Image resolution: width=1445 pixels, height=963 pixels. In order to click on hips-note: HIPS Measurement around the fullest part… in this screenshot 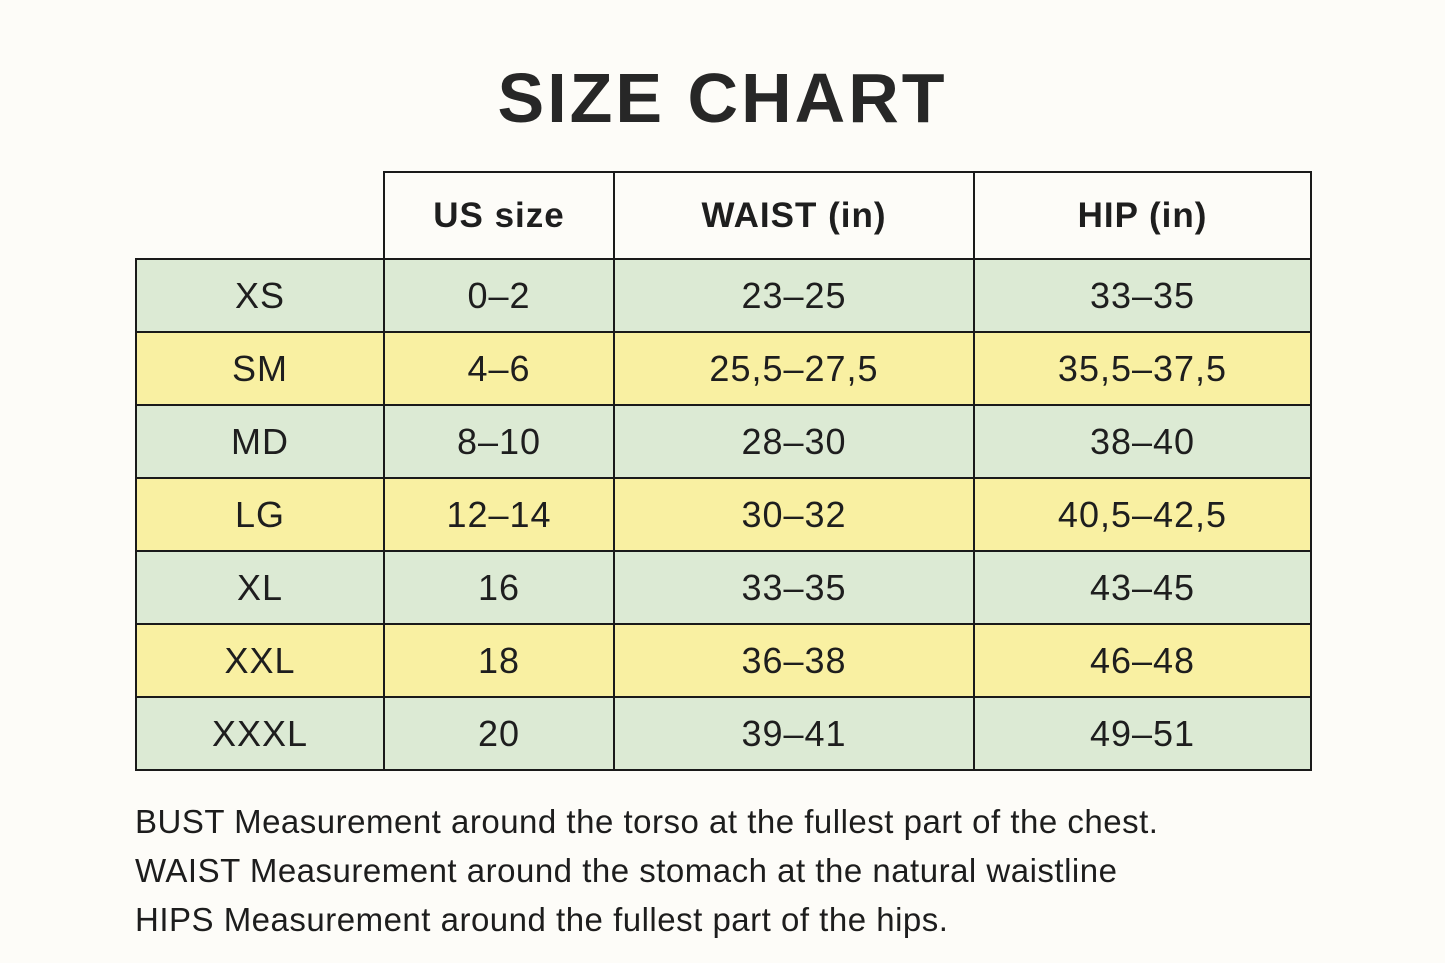, I will do `click(542, 919)`.